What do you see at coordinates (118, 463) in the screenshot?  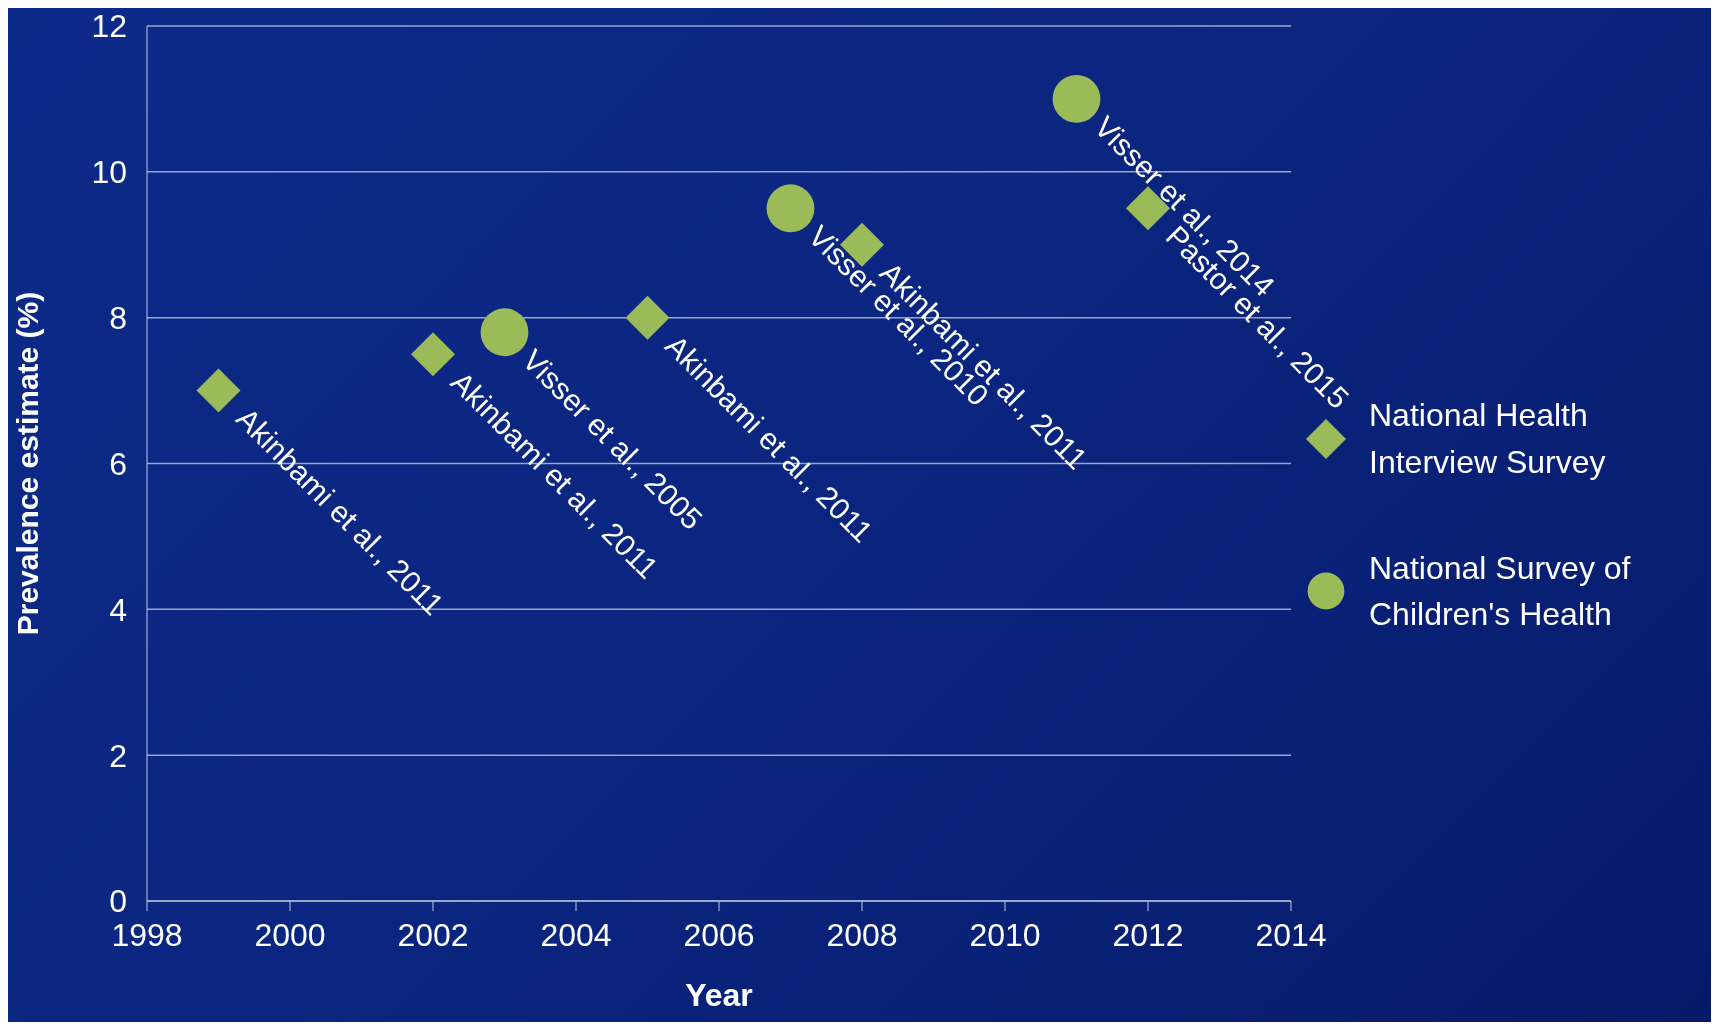 I see `y-tick-label: 6` at bounding box center [118, 463].